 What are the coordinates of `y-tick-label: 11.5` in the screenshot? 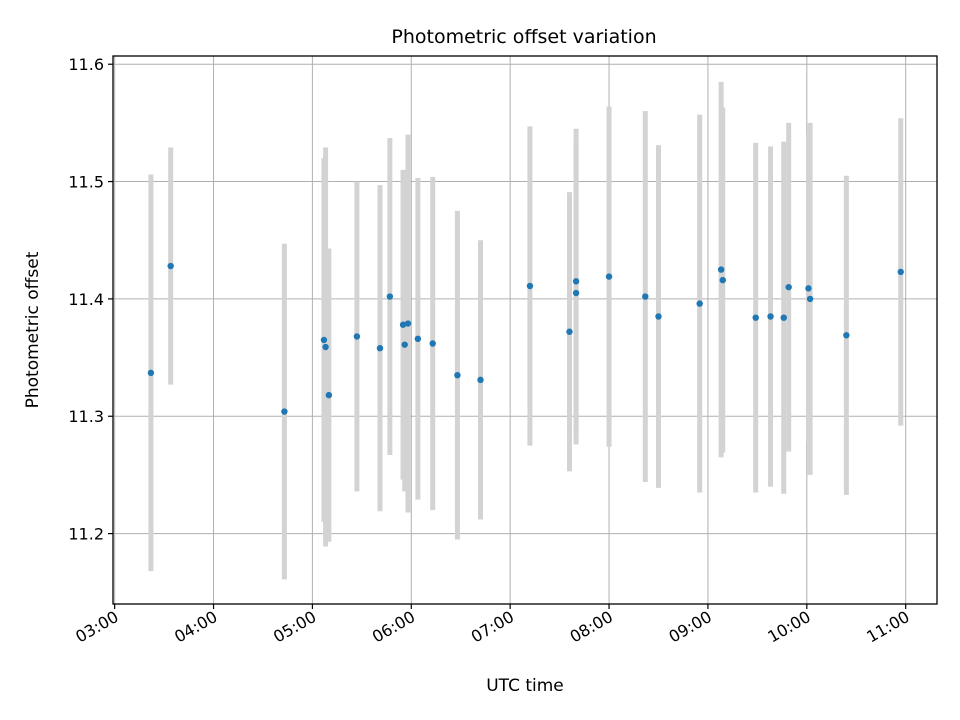 It's located at (86, 182).